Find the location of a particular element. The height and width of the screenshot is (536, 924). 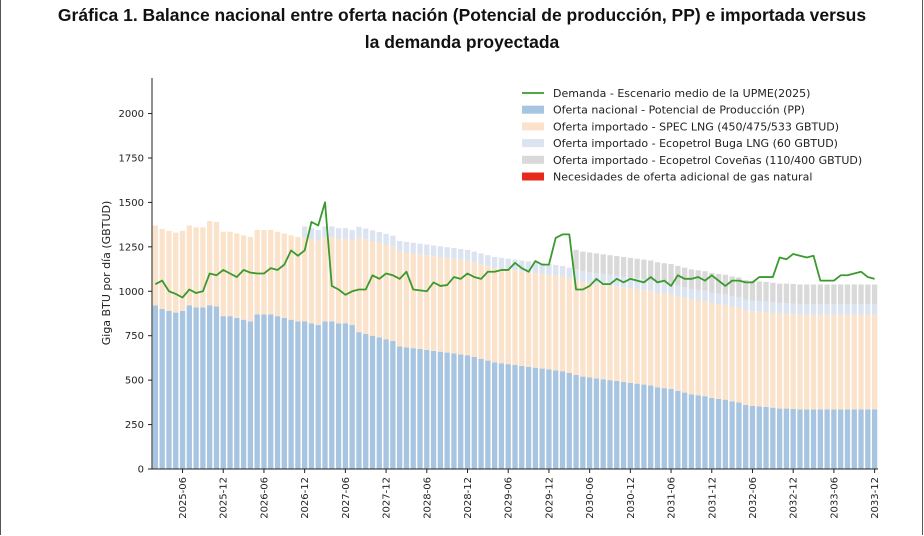

y-tick-label: 0 is located at coordinates (141, 470).